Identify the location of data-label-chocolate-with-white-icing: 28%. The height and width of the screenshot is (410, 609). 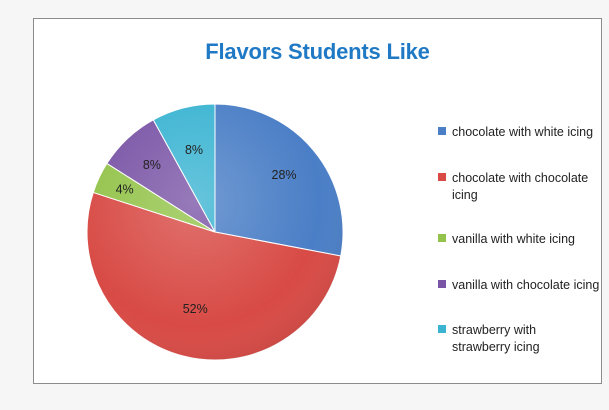
(284, 175).